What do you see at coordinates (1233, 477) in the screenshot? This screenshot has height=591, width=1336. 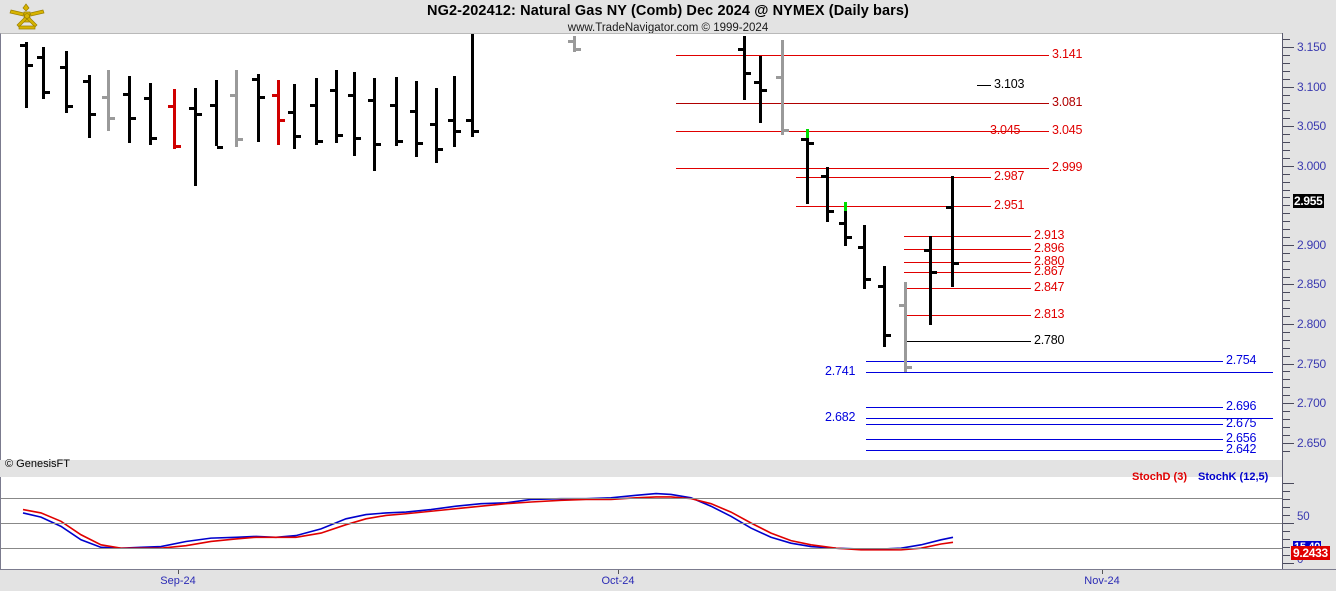 I see `indicator-legend-item: StochK (12,5)` at bounding box center [1233, 477].